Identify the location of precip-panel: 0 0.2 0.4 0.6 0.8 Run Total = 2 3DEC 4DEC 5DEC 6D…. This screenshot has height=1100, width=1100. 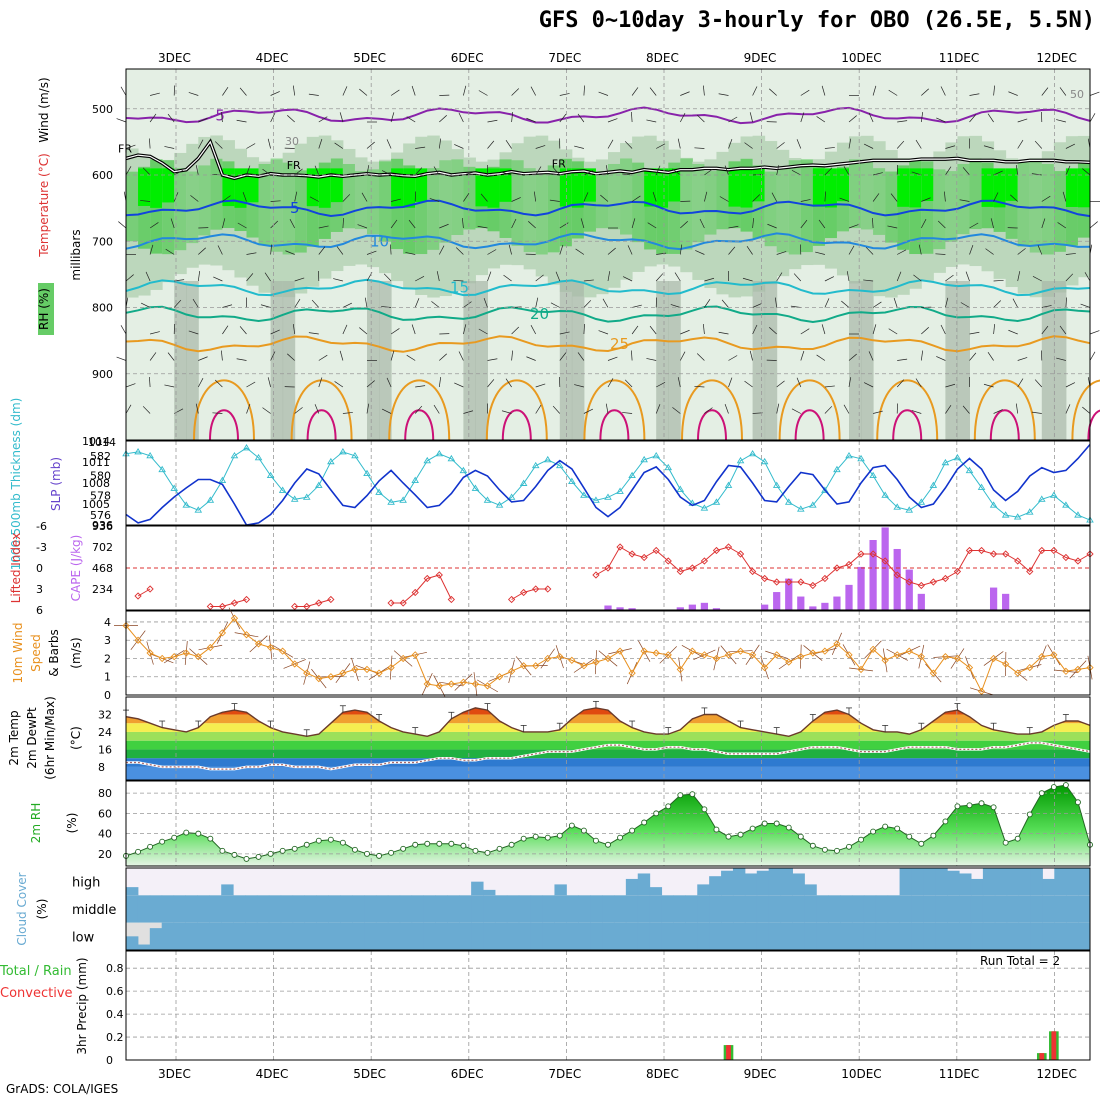
(545, 1015).